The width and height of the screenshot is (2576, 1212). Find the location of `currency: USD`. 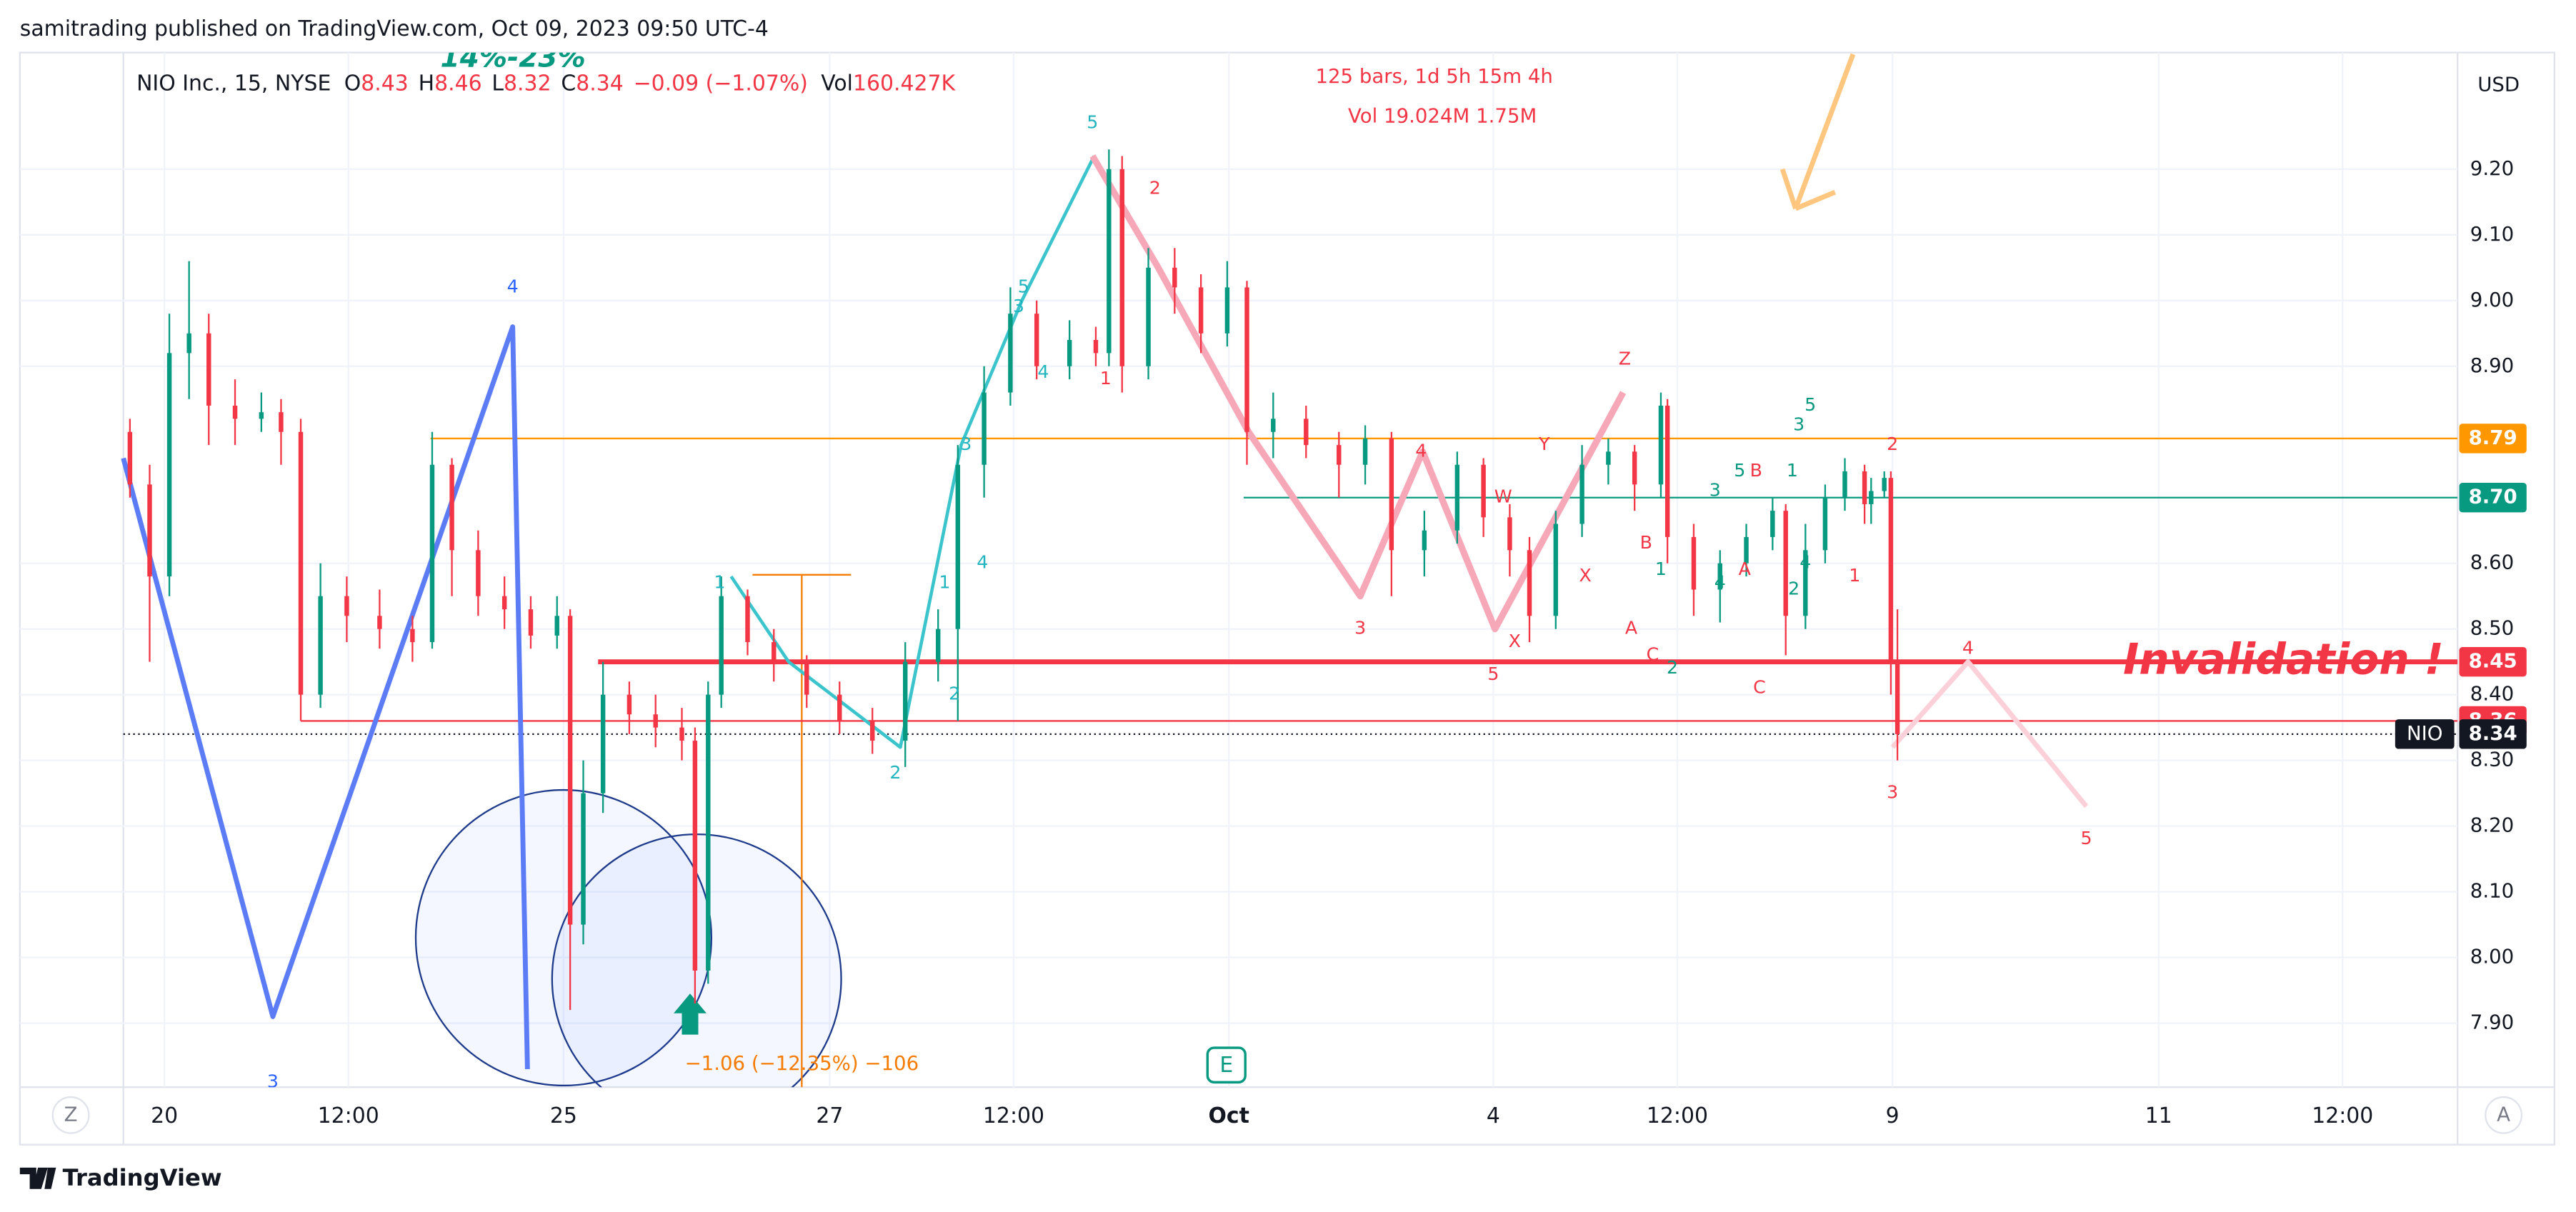

currency: USD is located at coordinates (2498, 84).